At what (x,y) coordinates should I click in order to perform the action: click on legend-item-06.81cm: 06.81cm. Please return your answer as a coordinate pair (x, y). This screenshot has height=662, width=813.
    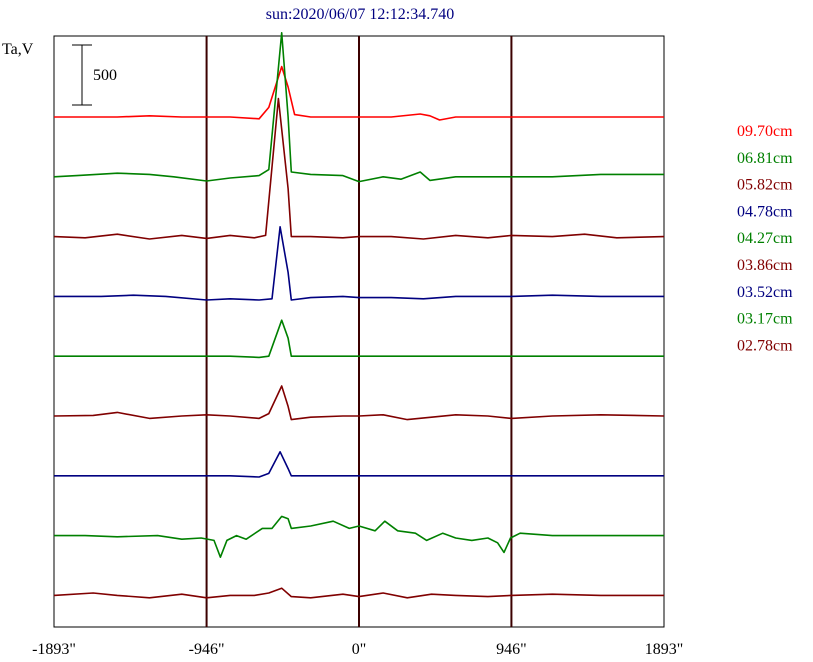
    Looking at the image, I should click on (765, 158).